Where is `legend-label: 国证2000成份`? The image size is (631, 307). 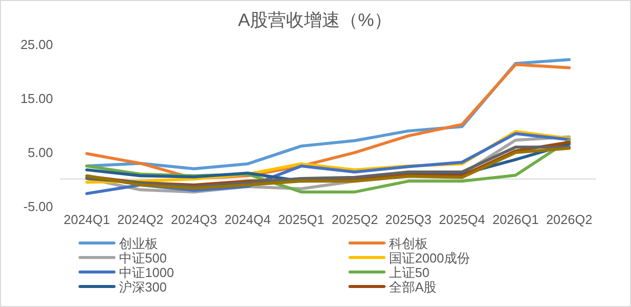
legend-label: 国证2000成份 is located at coordinates (429, 258).